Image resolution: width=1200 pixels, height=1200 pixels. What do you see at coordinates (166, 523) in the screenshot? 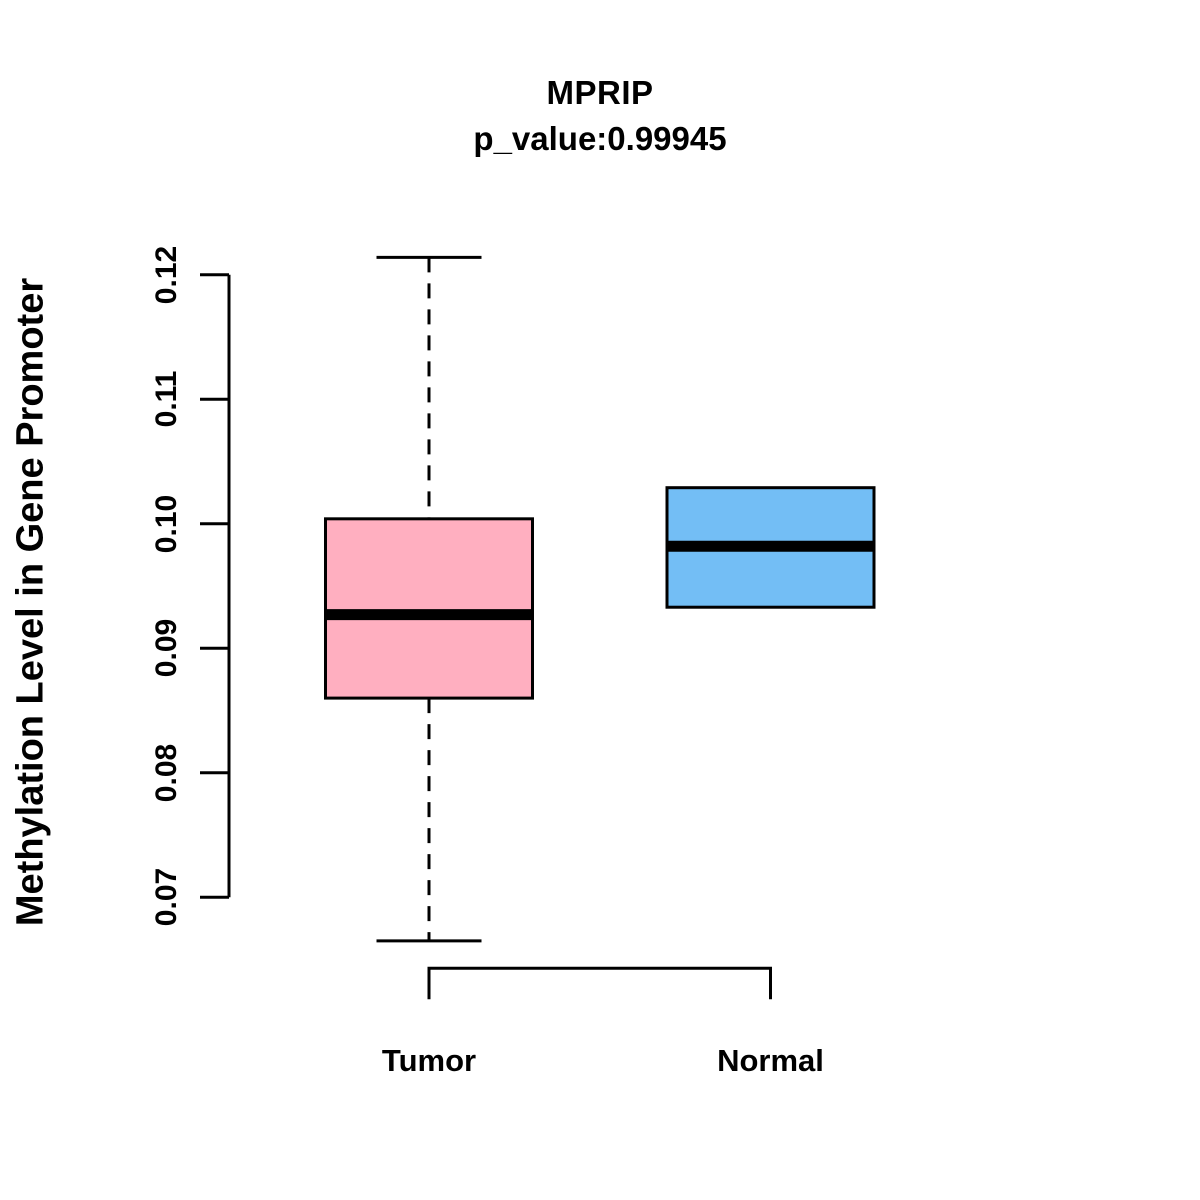
I see `y-tick-label: 0.10` at bounding box center [166, 523].